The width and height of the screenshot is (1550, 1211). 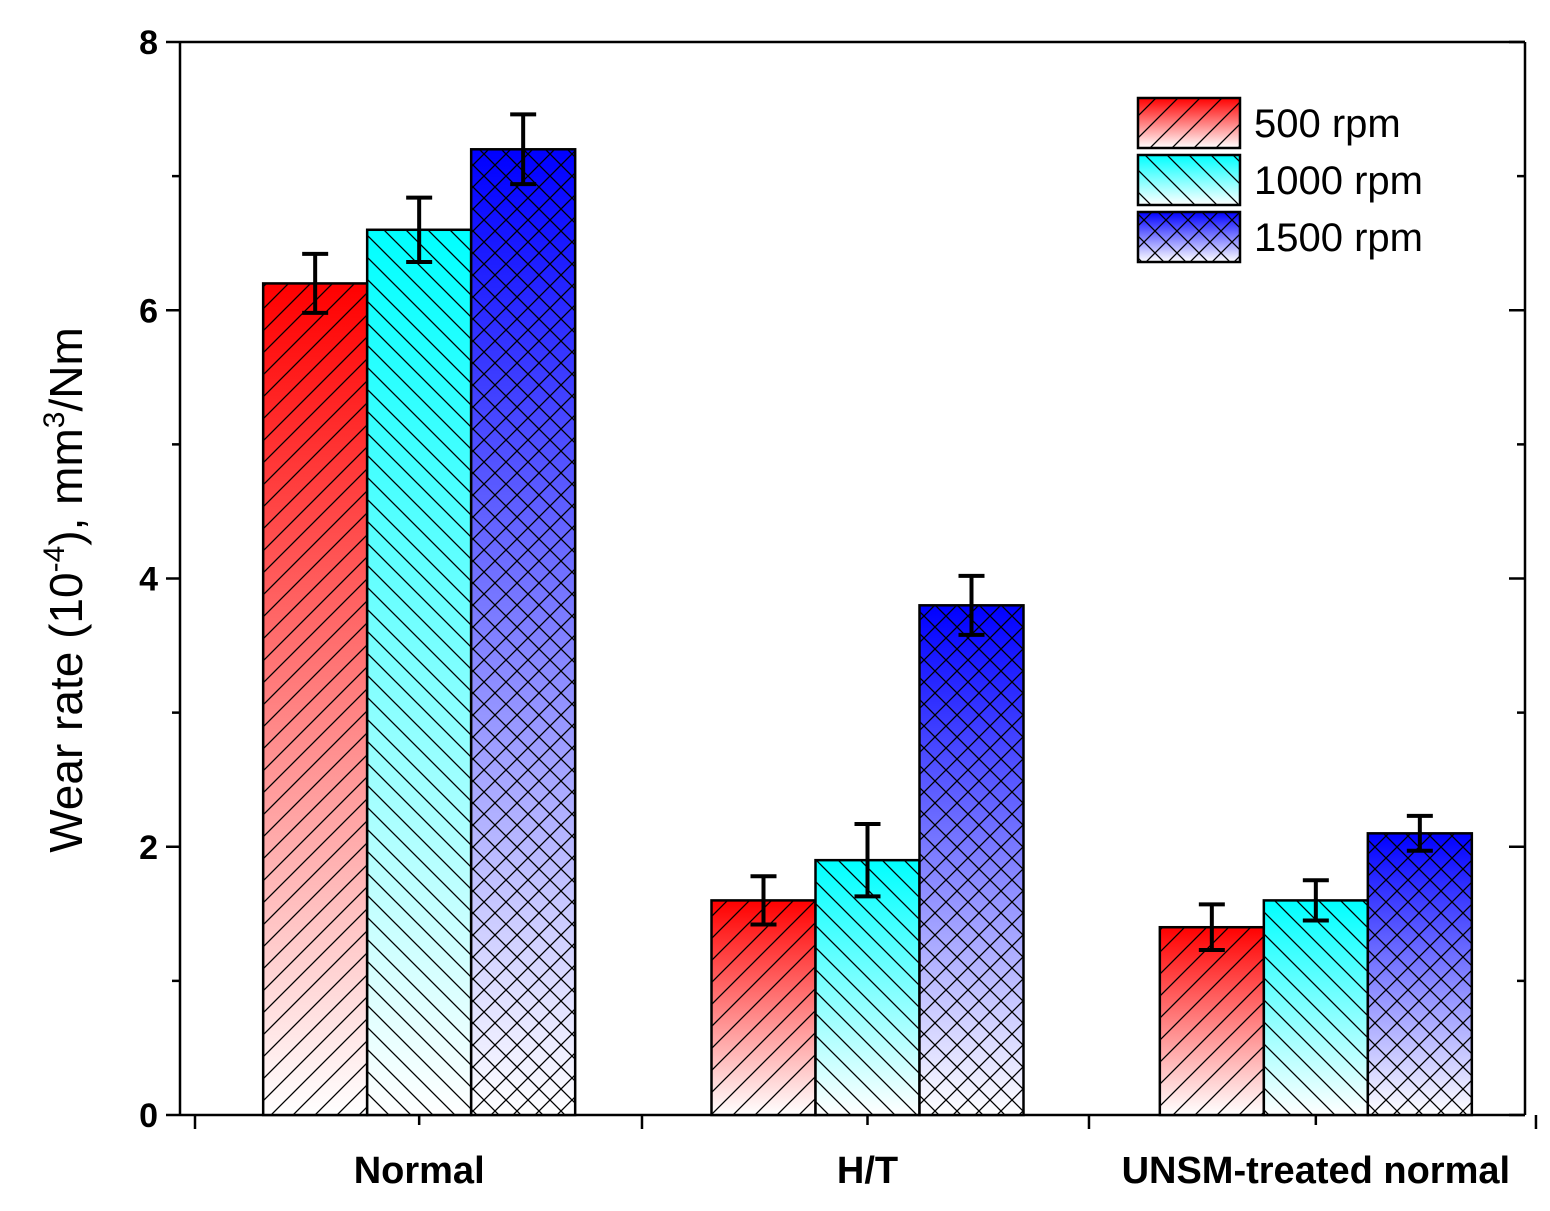 I want to click on x-category-label: UNSM-treated normal, so click(x=1316, y=1171).